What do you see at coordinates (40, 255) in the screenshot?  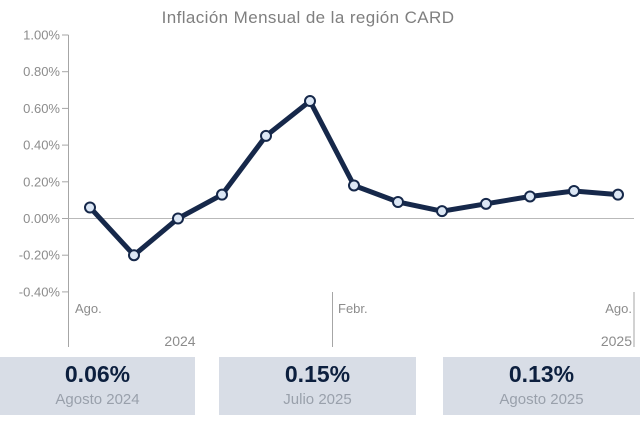 I see `y-axis-tick-label: -0.20%` at bounding box center [40, 255].